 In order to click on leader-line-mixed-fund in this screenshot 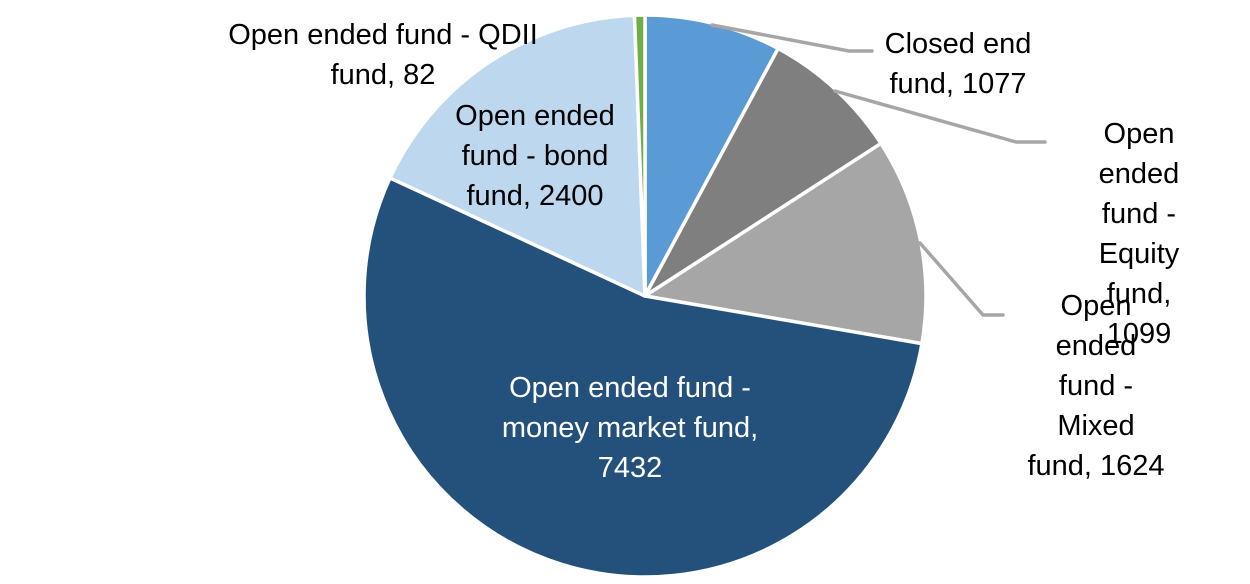, I will do `click(961, 279)`.